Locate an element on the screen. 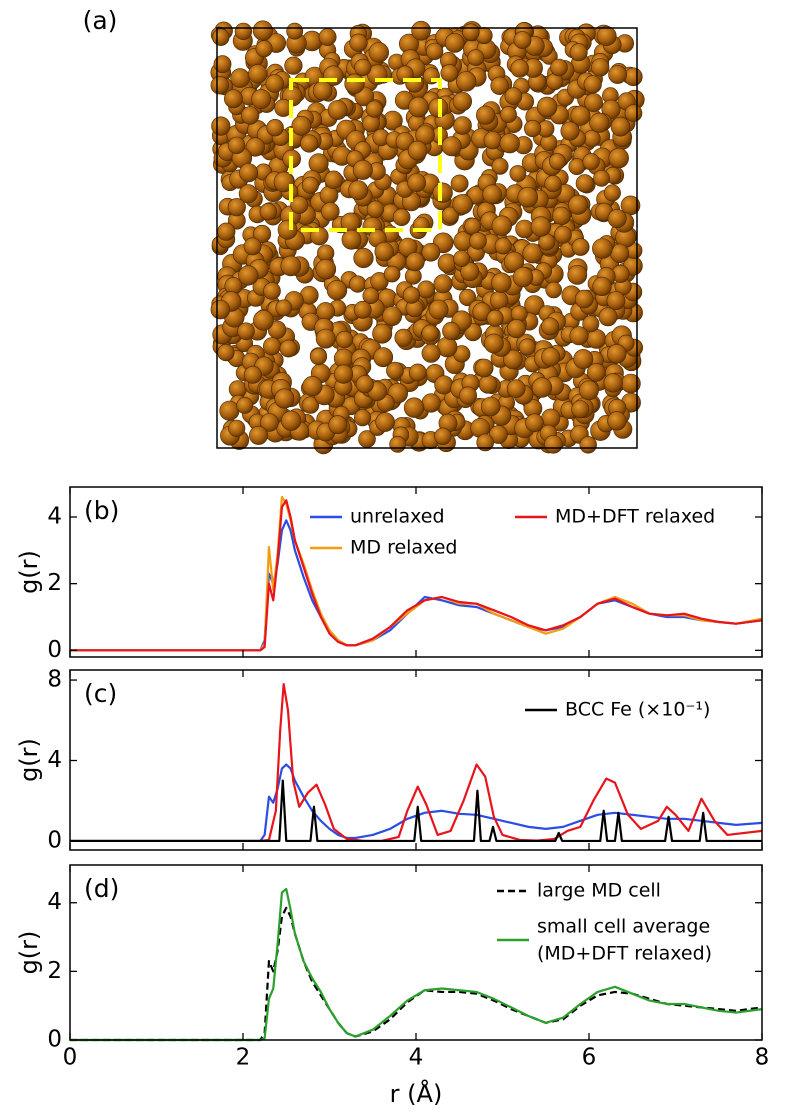 The width and height of the screenshot is (788, 1115). panel-label: (b) is located at coordinates (101, 510).